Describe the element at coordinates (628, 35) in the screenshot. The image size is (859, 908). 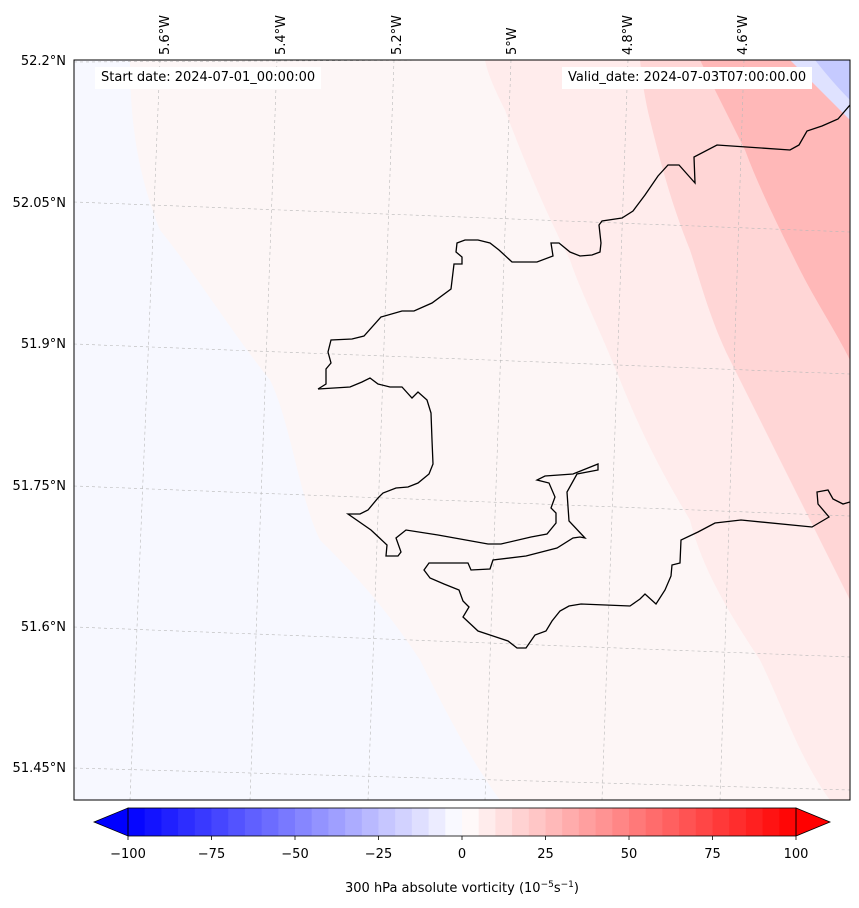
I see `lon-label: 4.8°W` at that location.